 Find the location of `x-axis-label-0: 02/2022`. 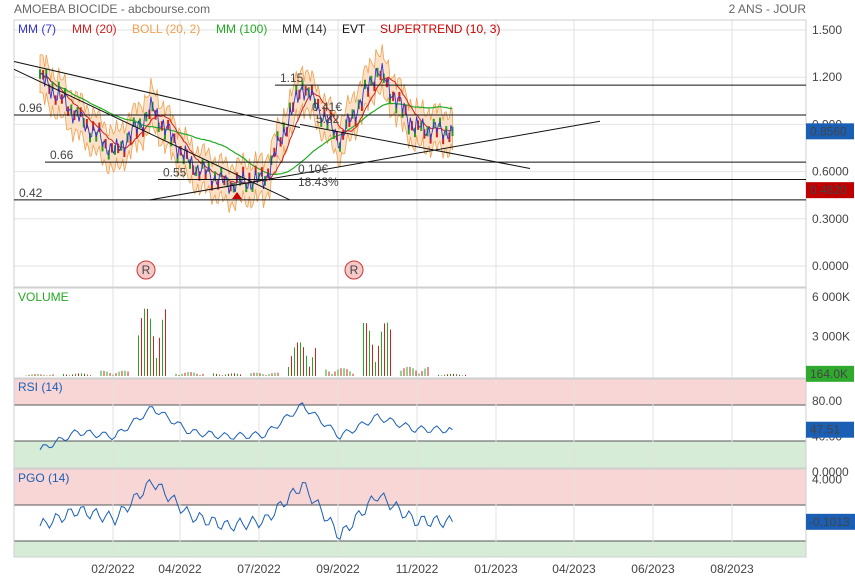

x-axis-label-0: 02/2022 is located at coordinates (113, 569).